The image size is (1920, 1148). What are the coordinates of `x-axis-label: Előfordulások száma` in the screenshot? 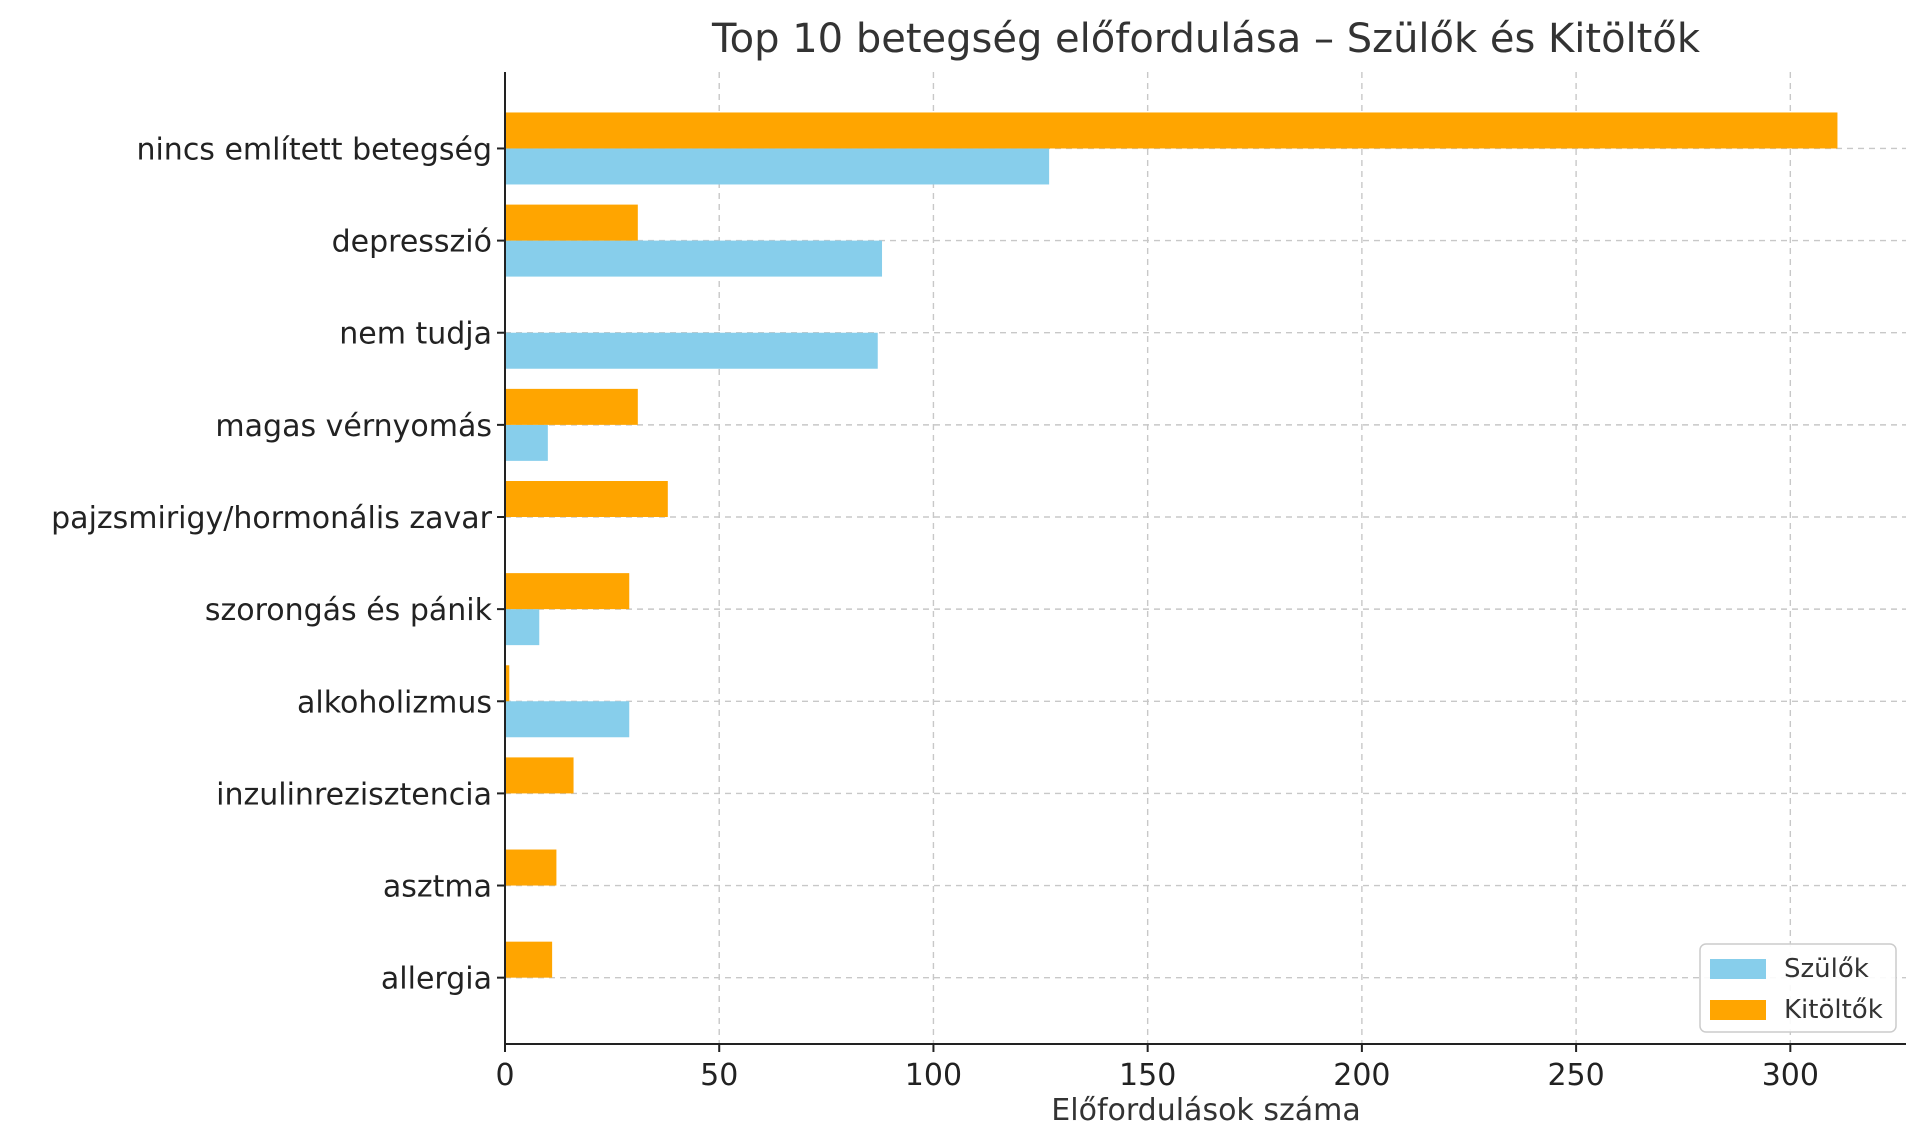 It's located at (1205, 1110).